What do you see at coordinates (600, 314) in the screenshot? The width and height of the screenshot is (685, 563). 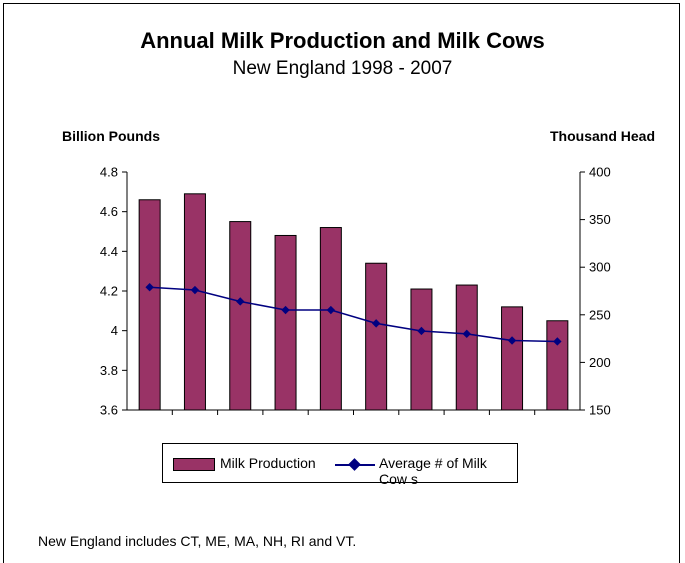 I see `y-right-tick-label: 250` at bounding box center [600, 314].